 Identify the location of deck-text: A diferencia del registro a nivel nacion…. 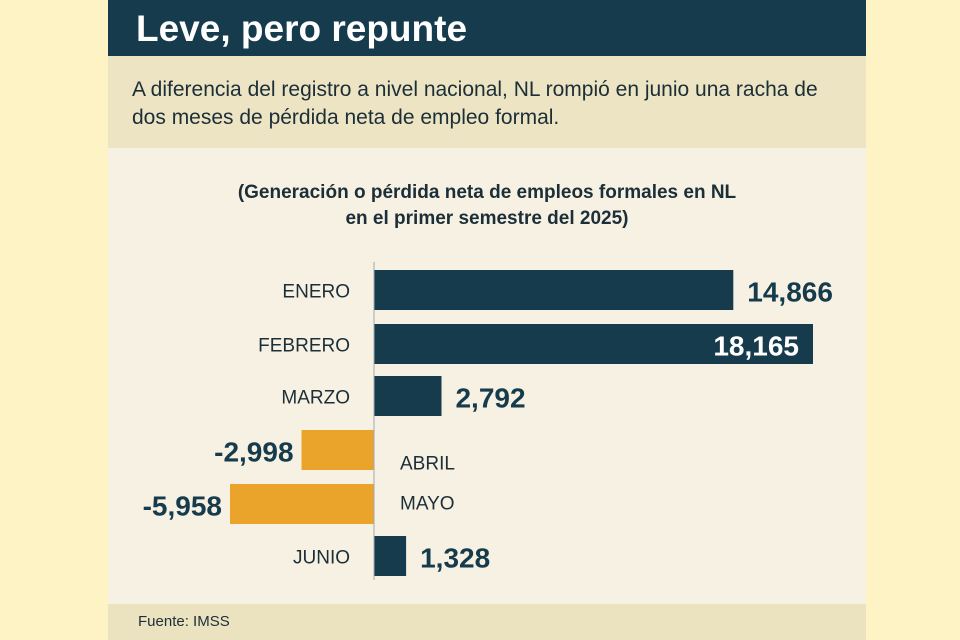
(475, 103).